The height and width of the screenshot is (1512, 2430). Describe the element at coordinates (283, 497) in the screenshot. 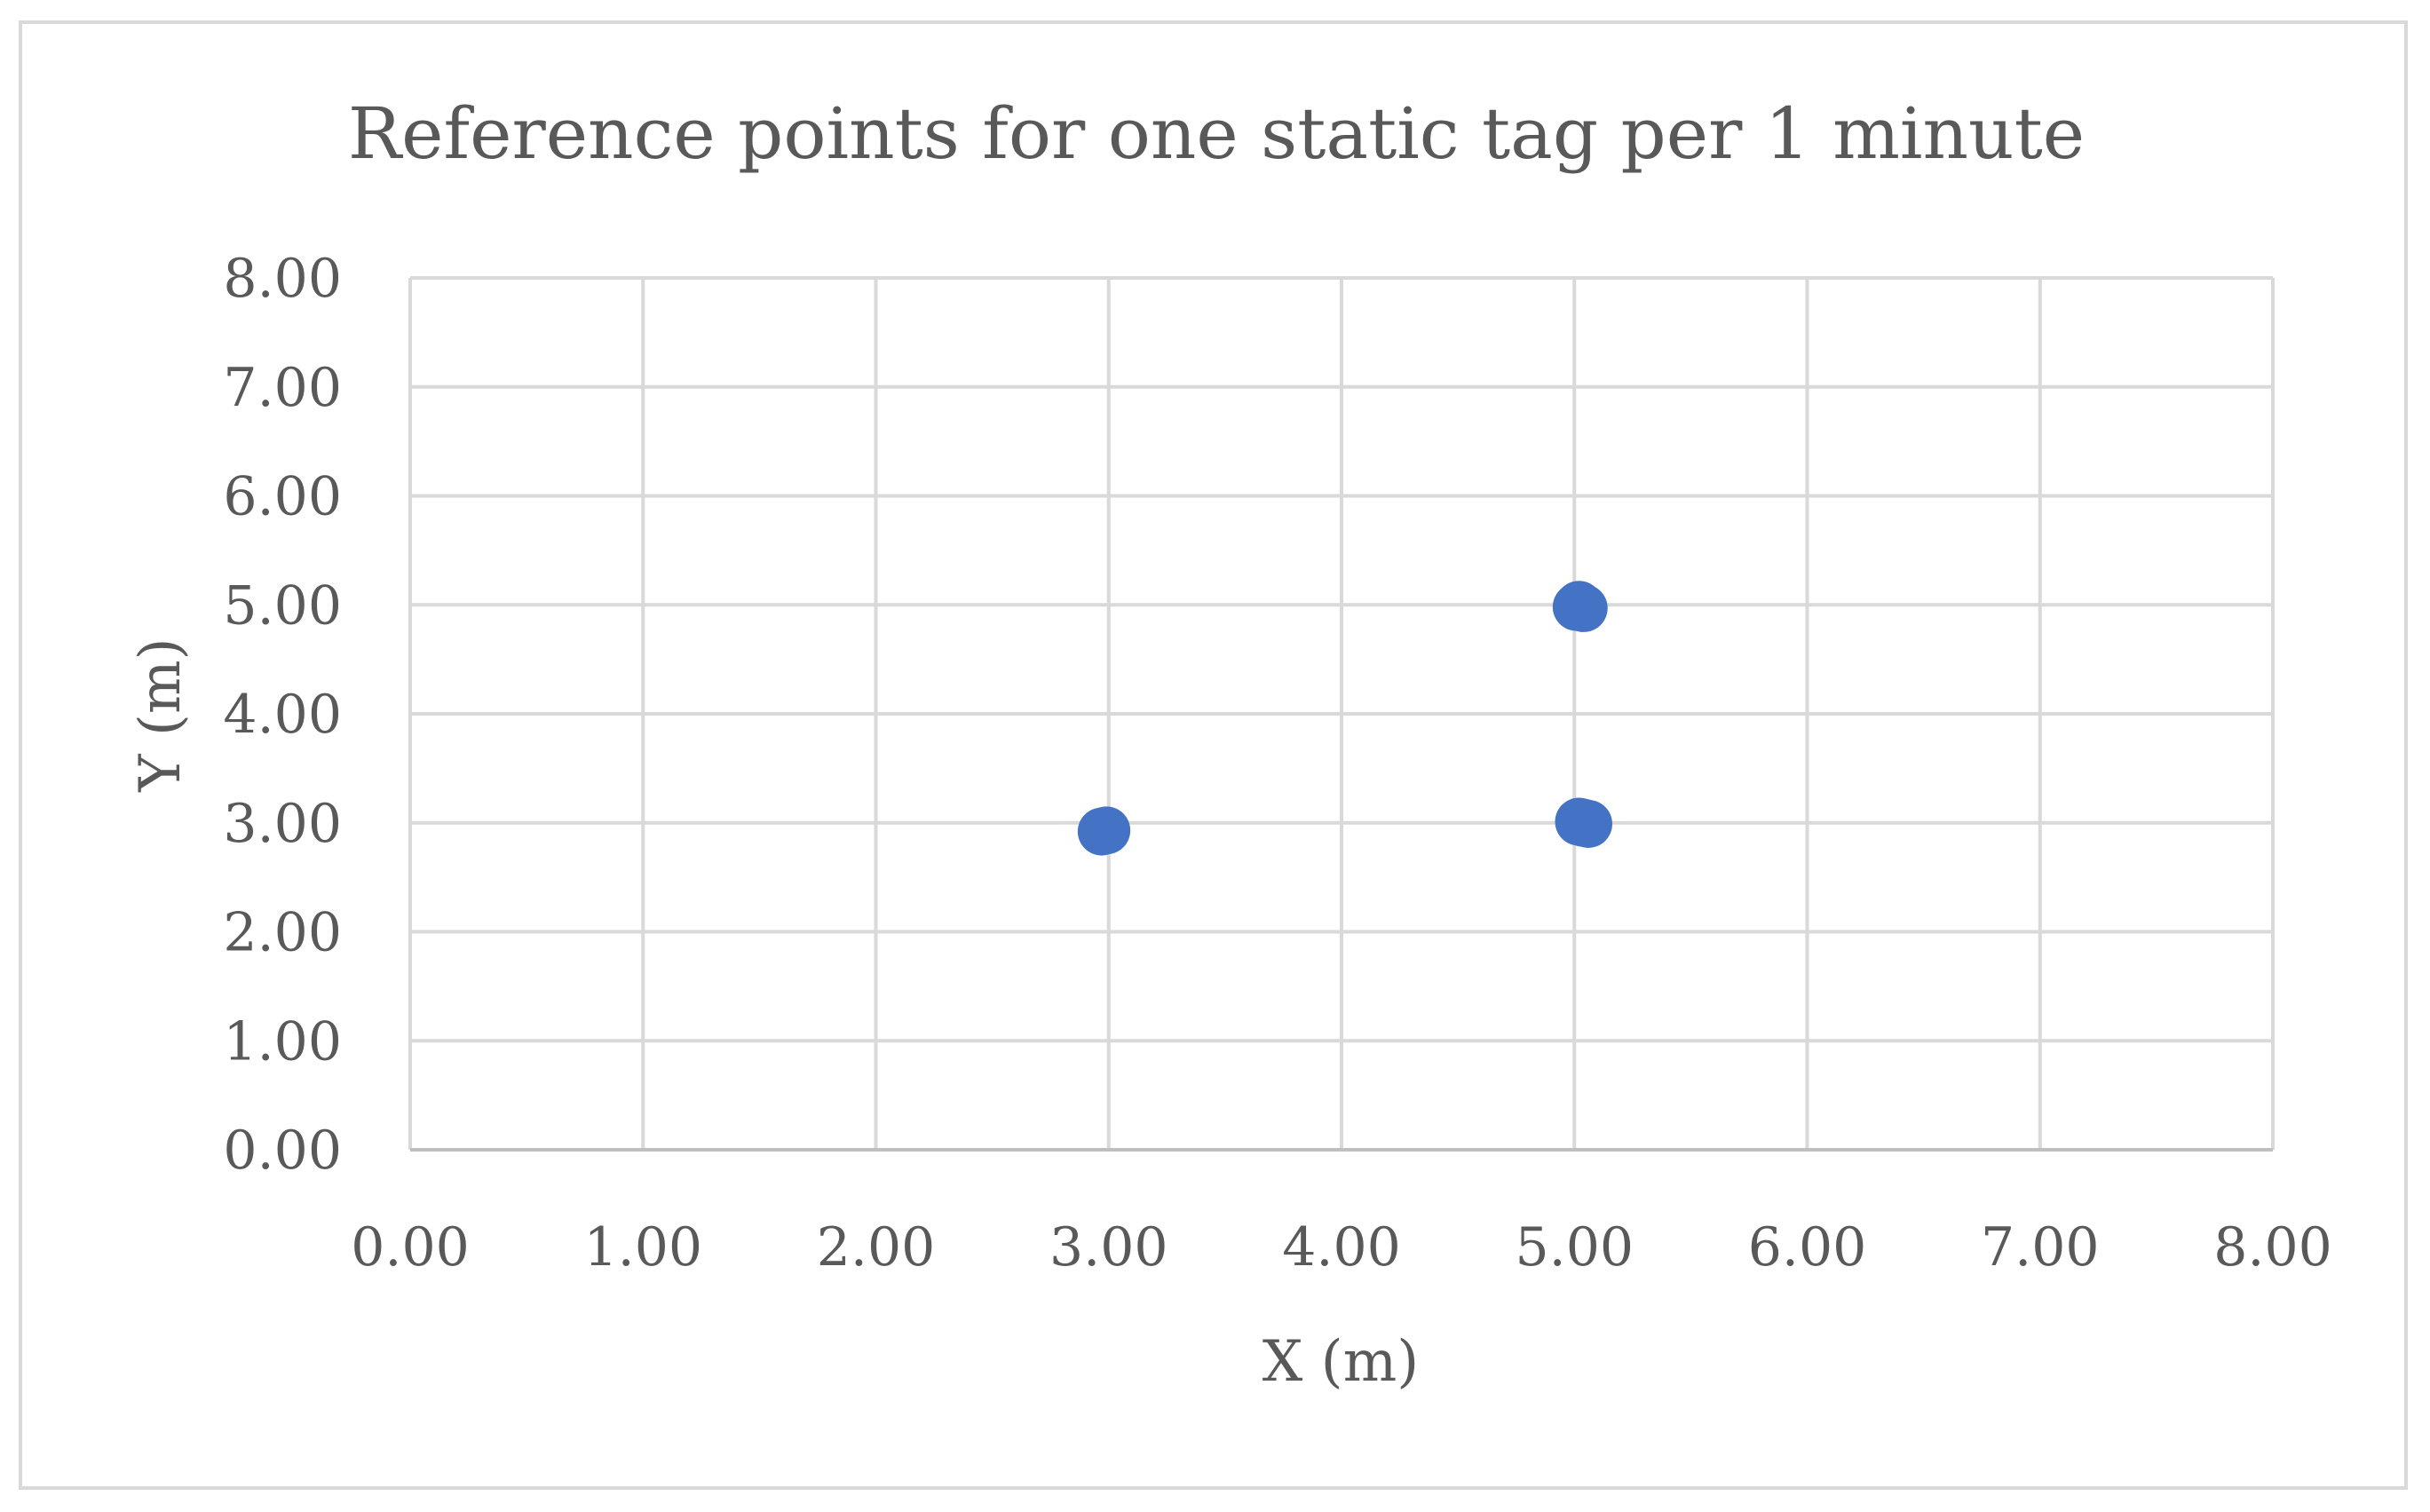

I see `y-tick-label: 6.00` at that location.